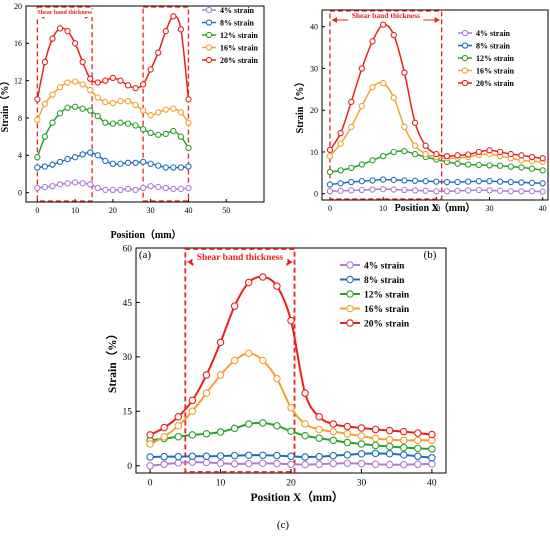 The image size is (550, 537). I want to click on y-axis-title: Strain（%）, so click(5, 104).